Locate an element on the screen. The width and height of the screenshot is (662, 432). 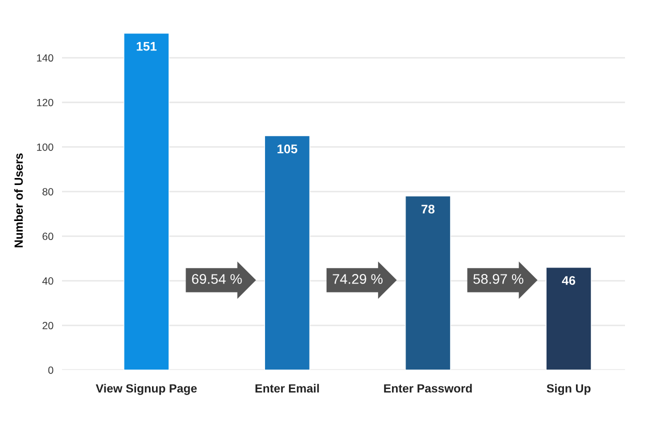
annotation: 69.54 % is located at coordinates (217, 279).